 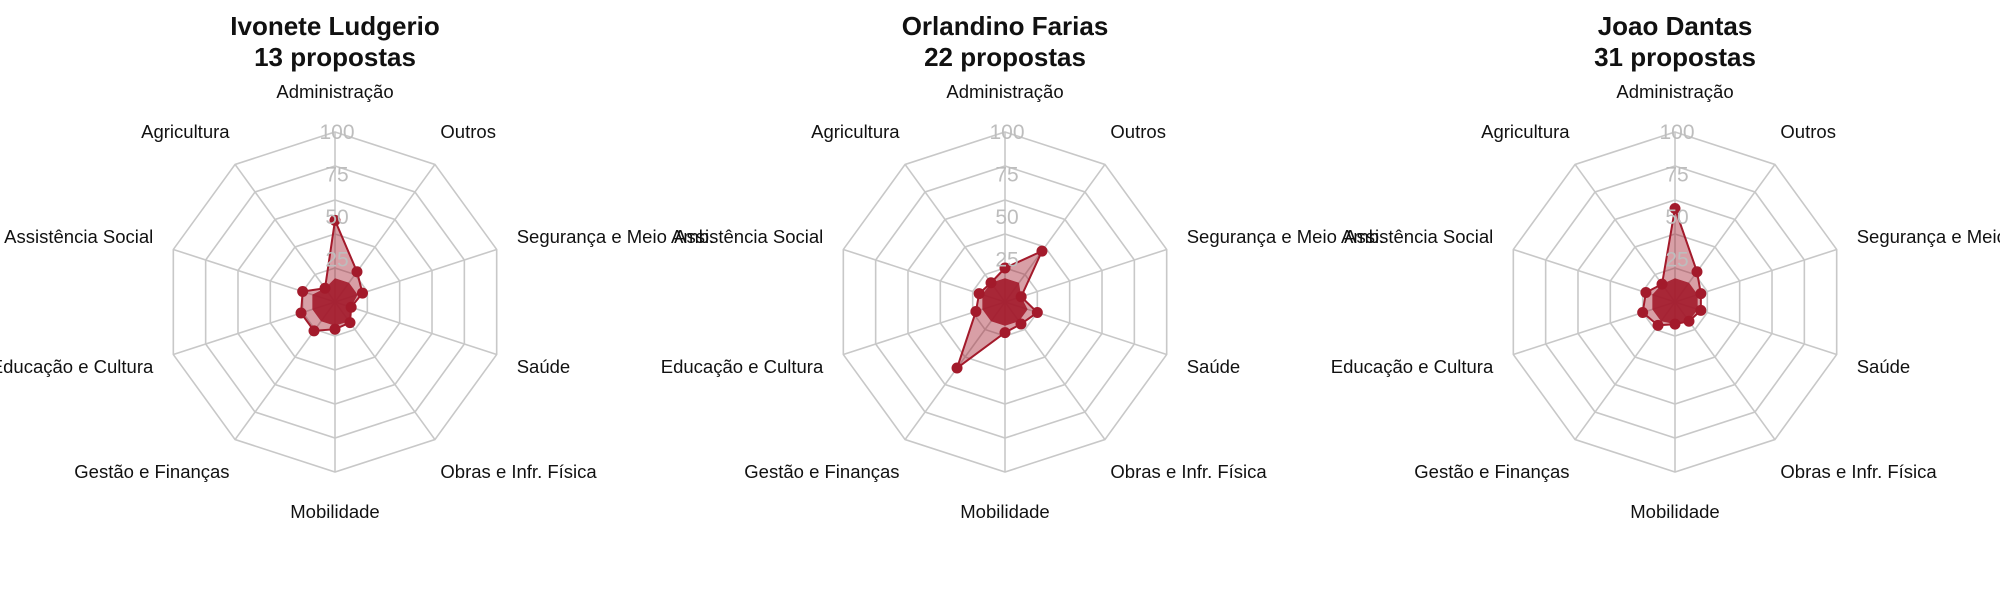 I want to click on chart-title: Orlandino Farias, so click(x=1005, y=26).